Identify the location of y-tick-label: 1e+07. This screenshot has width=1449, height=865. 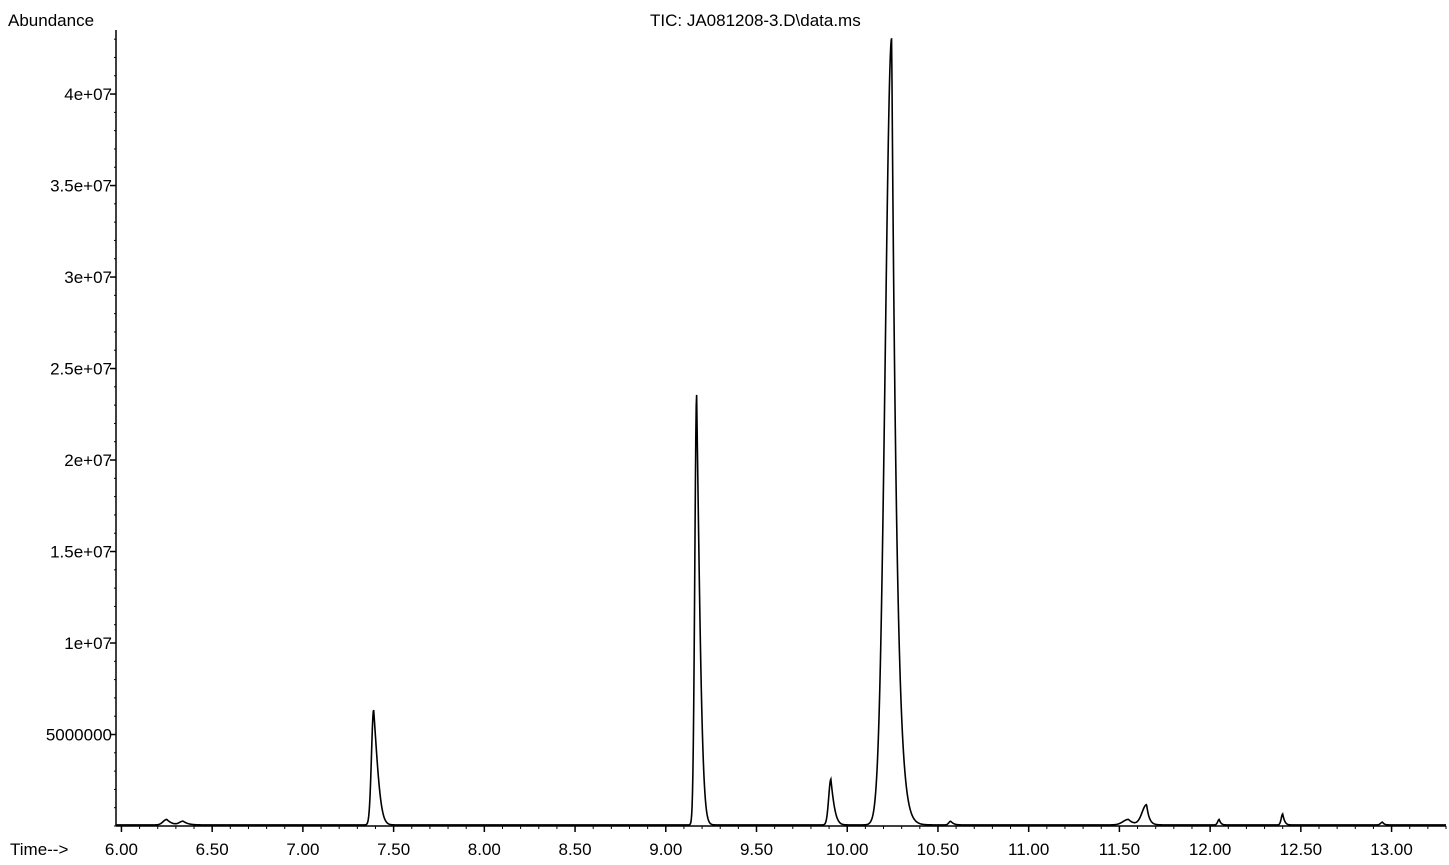
(88, 643).